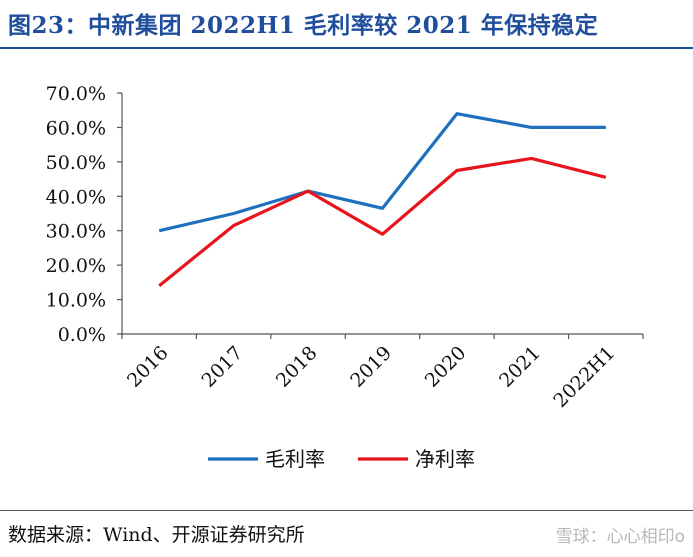  I want to click on x-tick-label: 2019, so click(371, 367).